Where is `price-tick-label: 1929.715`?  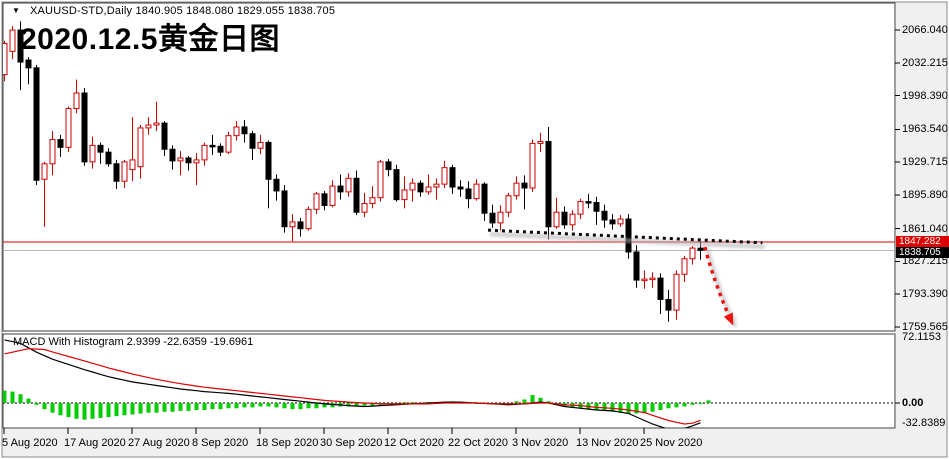 price-tick-label: 1929.715 is located at coordinates (925, 162).